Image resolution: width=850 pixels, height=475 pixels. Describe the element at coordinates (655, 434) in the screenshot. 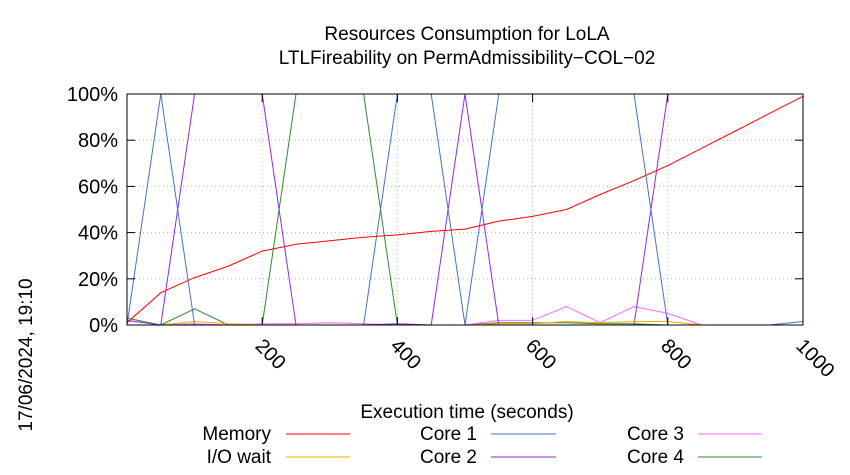

I see `legend-label-core-3: Core 3` at that location.